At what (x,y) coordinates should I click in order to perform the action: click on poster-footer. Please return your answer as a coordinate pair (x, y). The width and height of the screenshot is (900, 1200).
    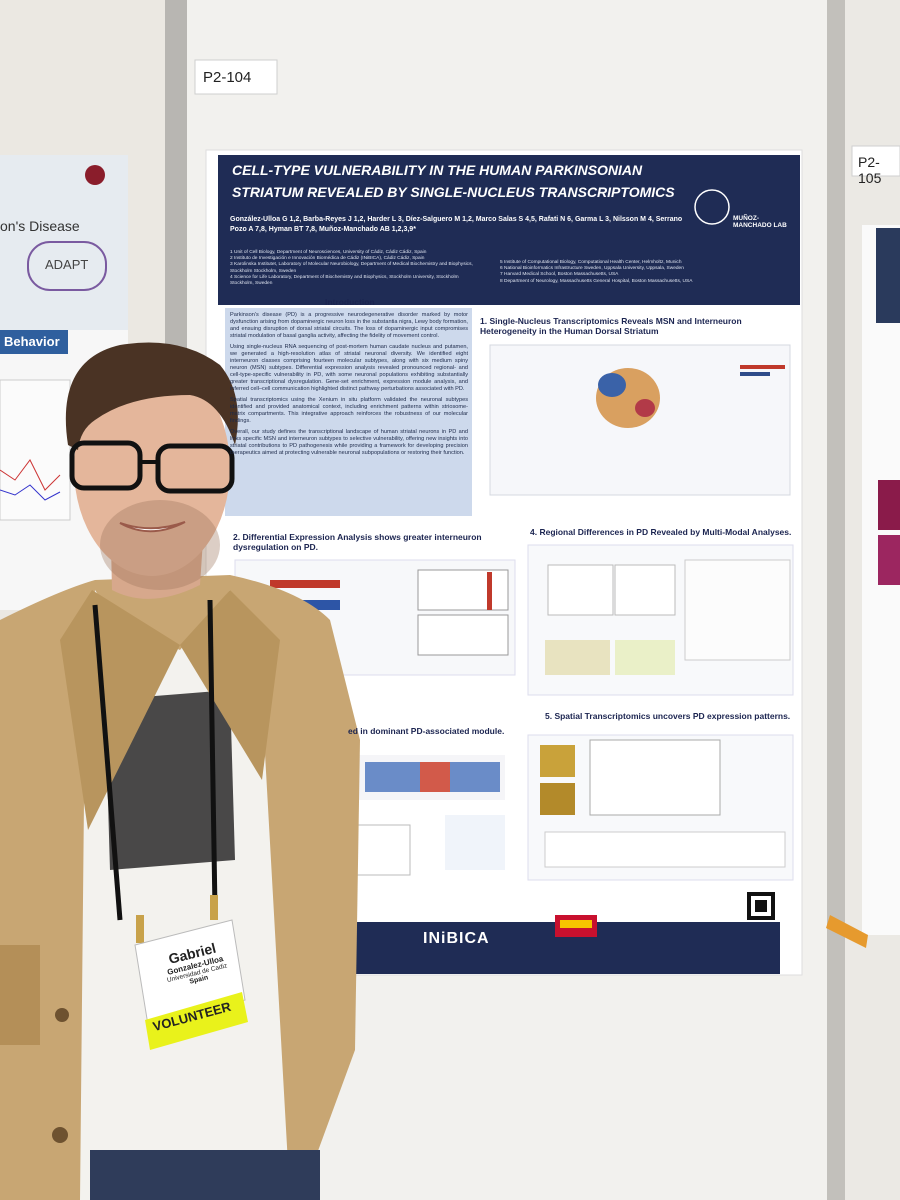
    Looking at the image, I should click on (540, 948).